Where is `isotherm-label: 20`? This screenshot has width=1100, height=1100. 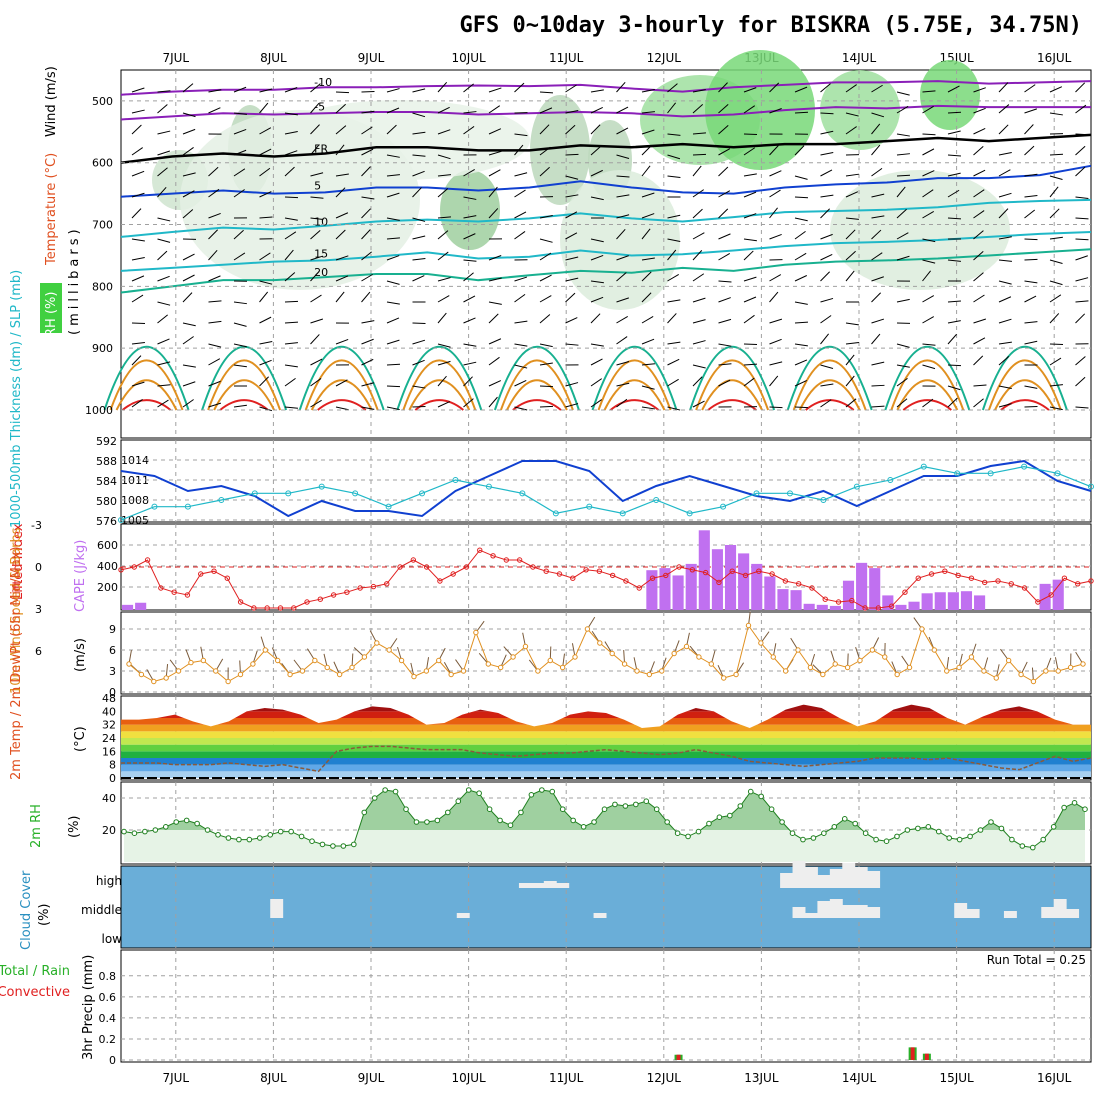 isotherm-label: 20 is located at coordinates (321, 272).